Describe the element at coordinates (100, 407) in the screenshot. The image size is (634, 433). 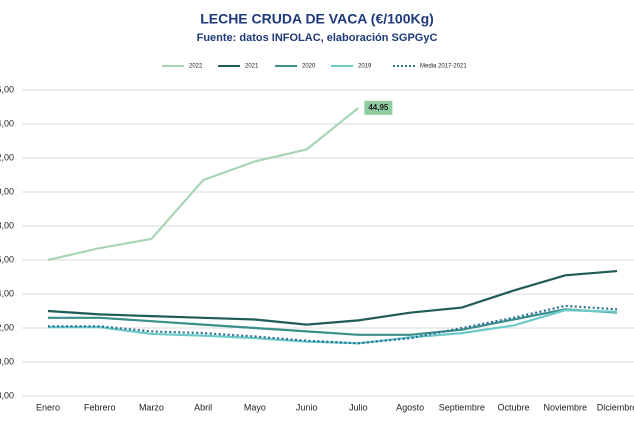
I see `x-tick-label: Febrero` at that location.